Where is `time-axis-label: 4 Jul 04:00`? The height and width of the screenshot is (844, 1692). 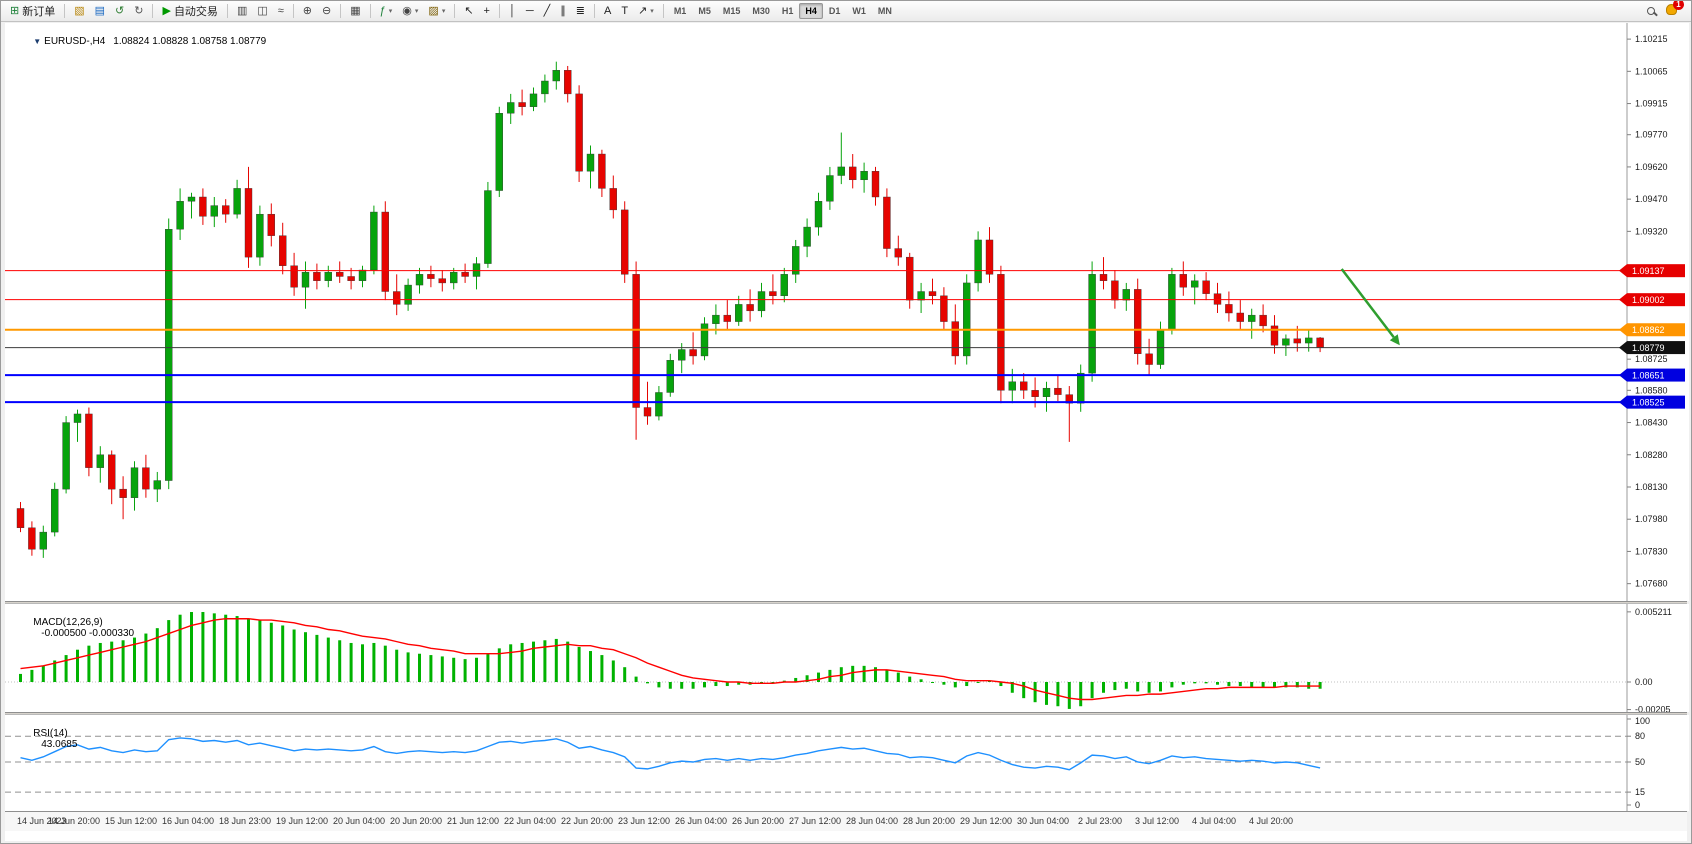
time-axis-label: 4 Jul 04:00 is located at coordinates (1214, 821).